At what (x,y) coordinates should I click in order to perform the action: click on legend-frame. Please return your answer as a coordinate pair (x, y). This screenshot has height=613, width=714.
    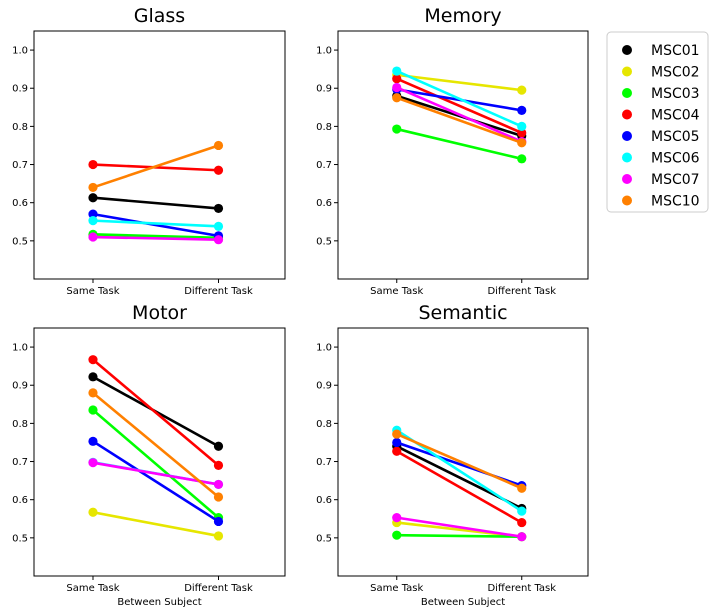
    Looking at the image, I should click on (657, 122).